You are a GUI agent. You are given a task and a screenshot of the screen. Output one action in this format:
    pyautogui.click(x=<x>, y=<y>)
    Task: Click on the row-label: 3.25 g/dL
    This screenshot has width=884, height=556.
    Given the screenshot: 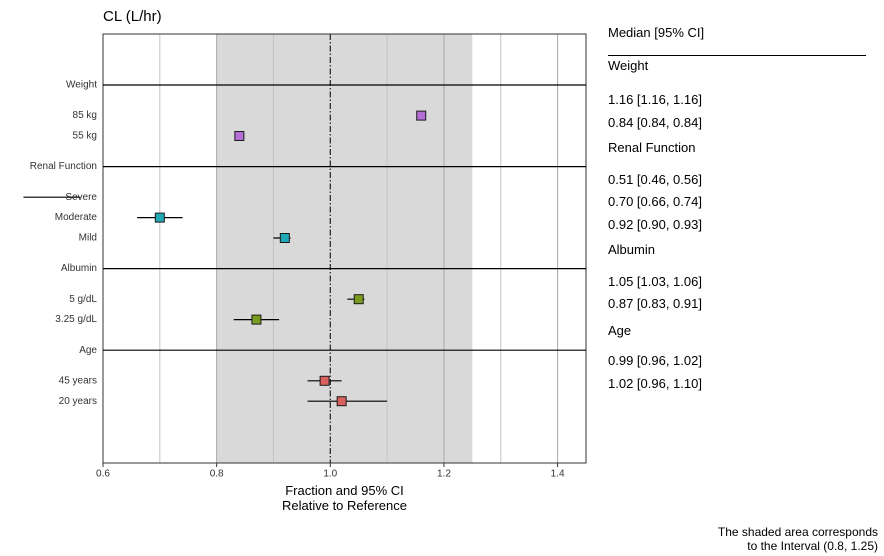 What is the action you would take?
    pyautogui.click(x=76, y=319)
    